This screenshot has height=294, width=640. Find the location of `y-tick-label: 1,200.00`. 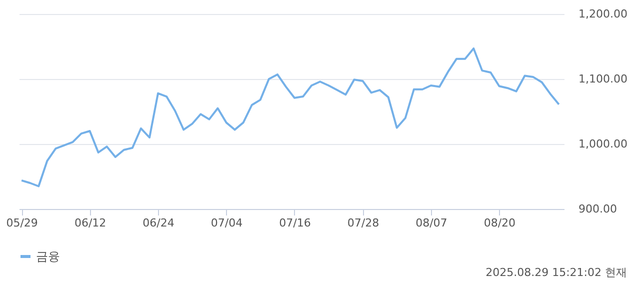

y-tick-label: 1,200.00 is located at coordinates (603, 14).